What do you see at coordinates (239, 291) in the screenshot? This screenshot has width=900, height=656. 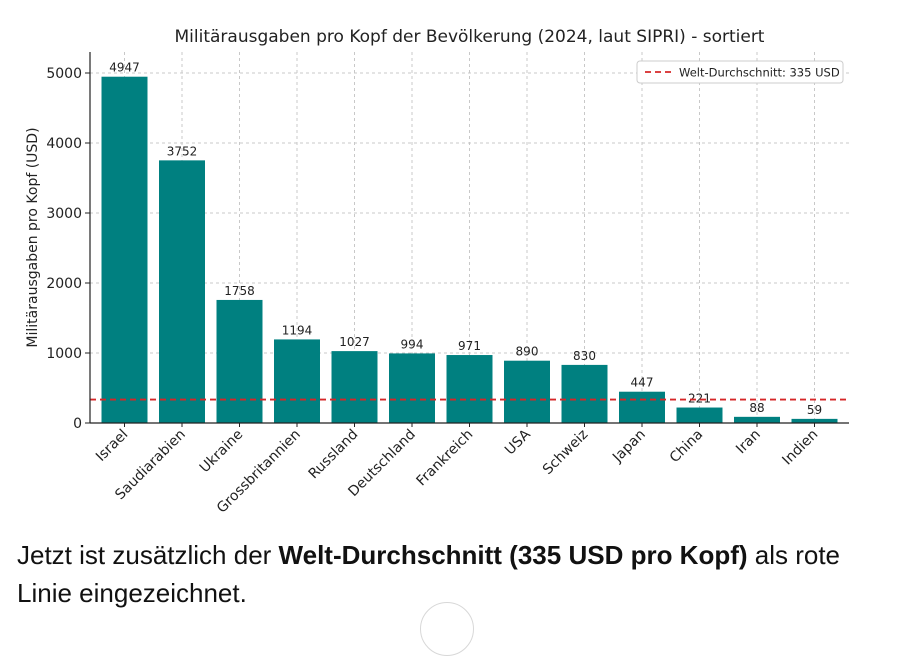 I see `value-label-ukraine: 1758` at bounding box center [239, 291].